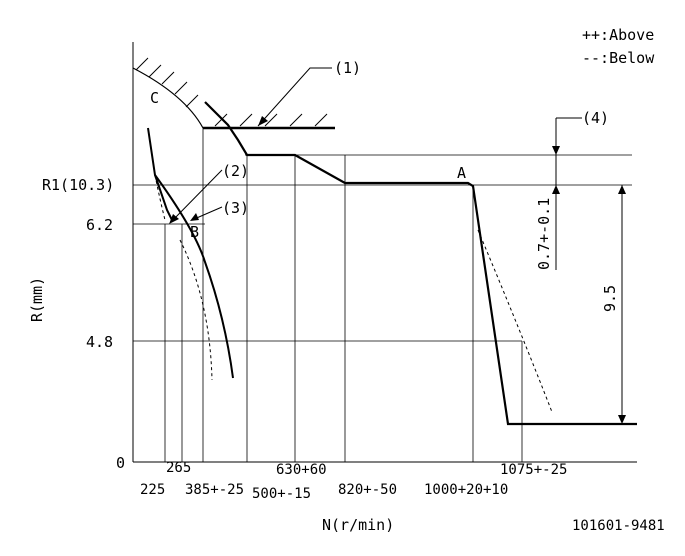 Image resolution: width=685 pixels, height=556 pixels. What do you see at coordinates (347, 68) in the screenshot?
I see `callout-1-label: (1)` at bounding box center [347, 68].